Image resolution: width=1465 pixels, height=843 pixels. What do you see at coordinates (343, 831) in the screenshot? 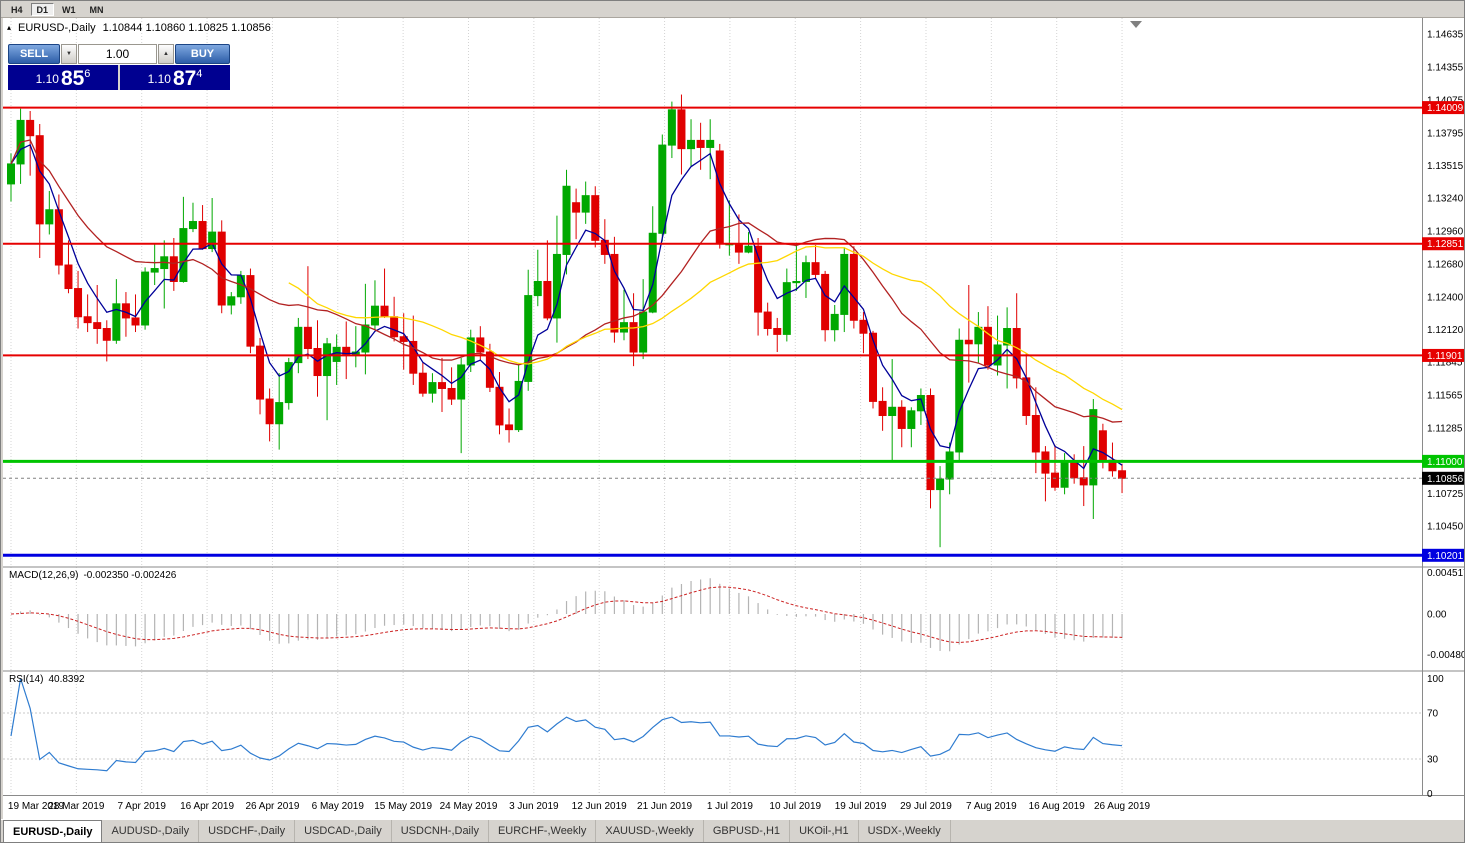
I see `chart-tab-usdcad-daily: USDCAD-,Daily` at bounding box center [343, 831].